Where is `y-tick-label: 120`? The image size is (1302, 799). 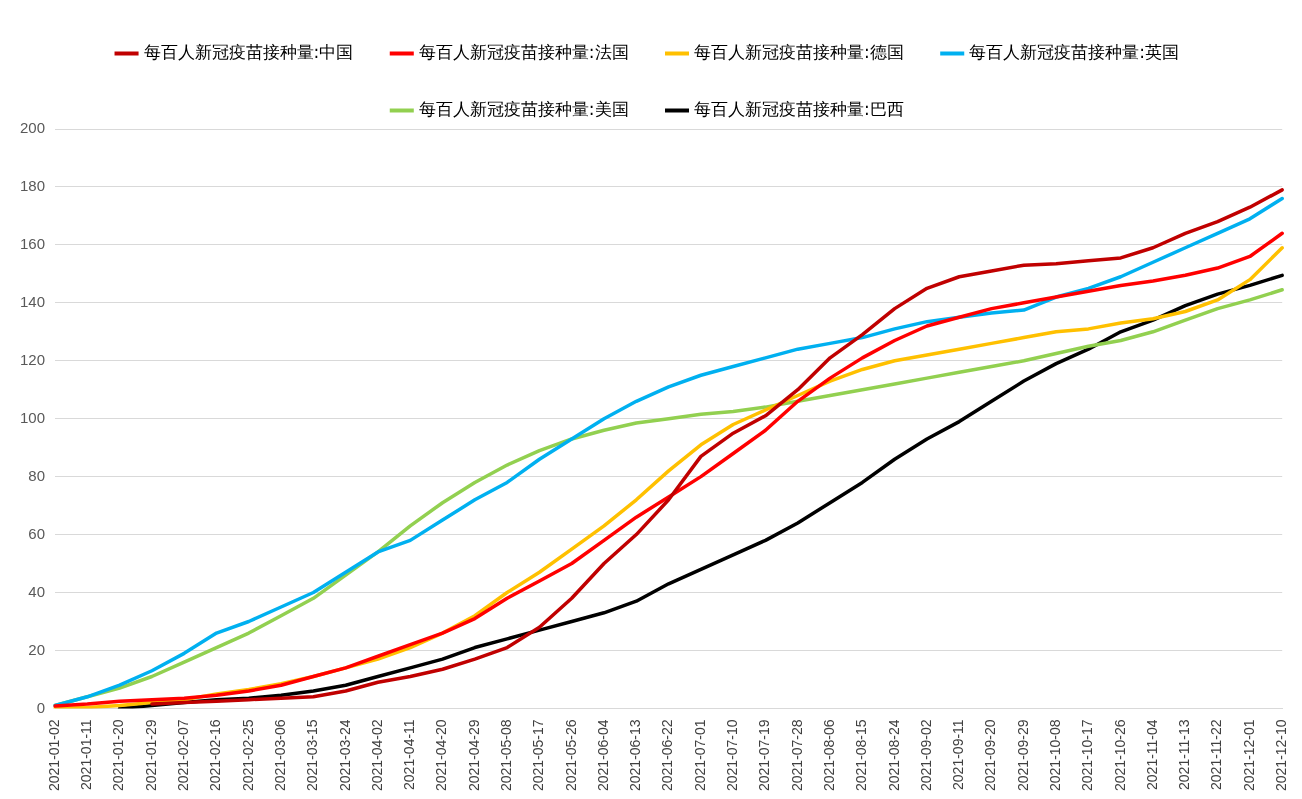 y-tick-label: 120 is located at coordinates (33, 359).